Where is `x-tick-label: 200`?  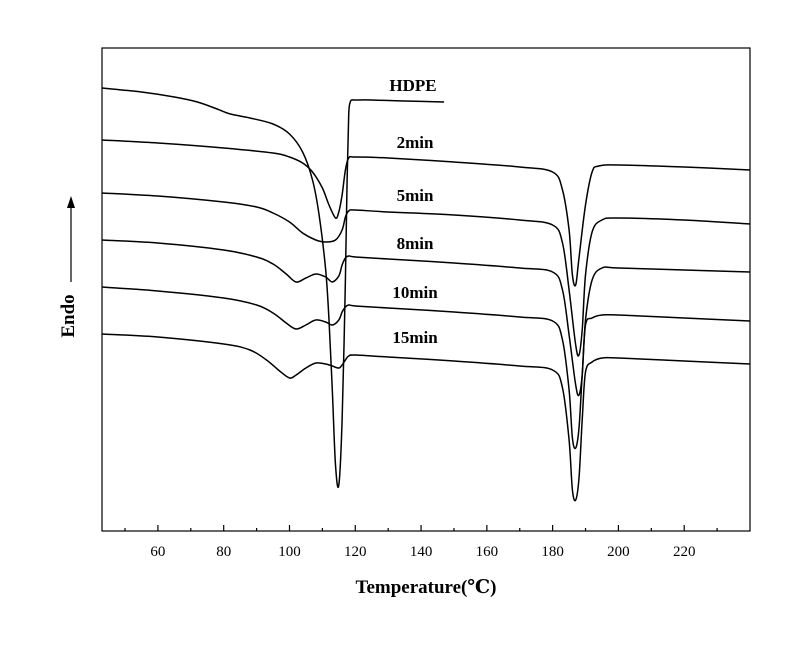
x-tick-label: 200 is located at coordinates (618, 552).